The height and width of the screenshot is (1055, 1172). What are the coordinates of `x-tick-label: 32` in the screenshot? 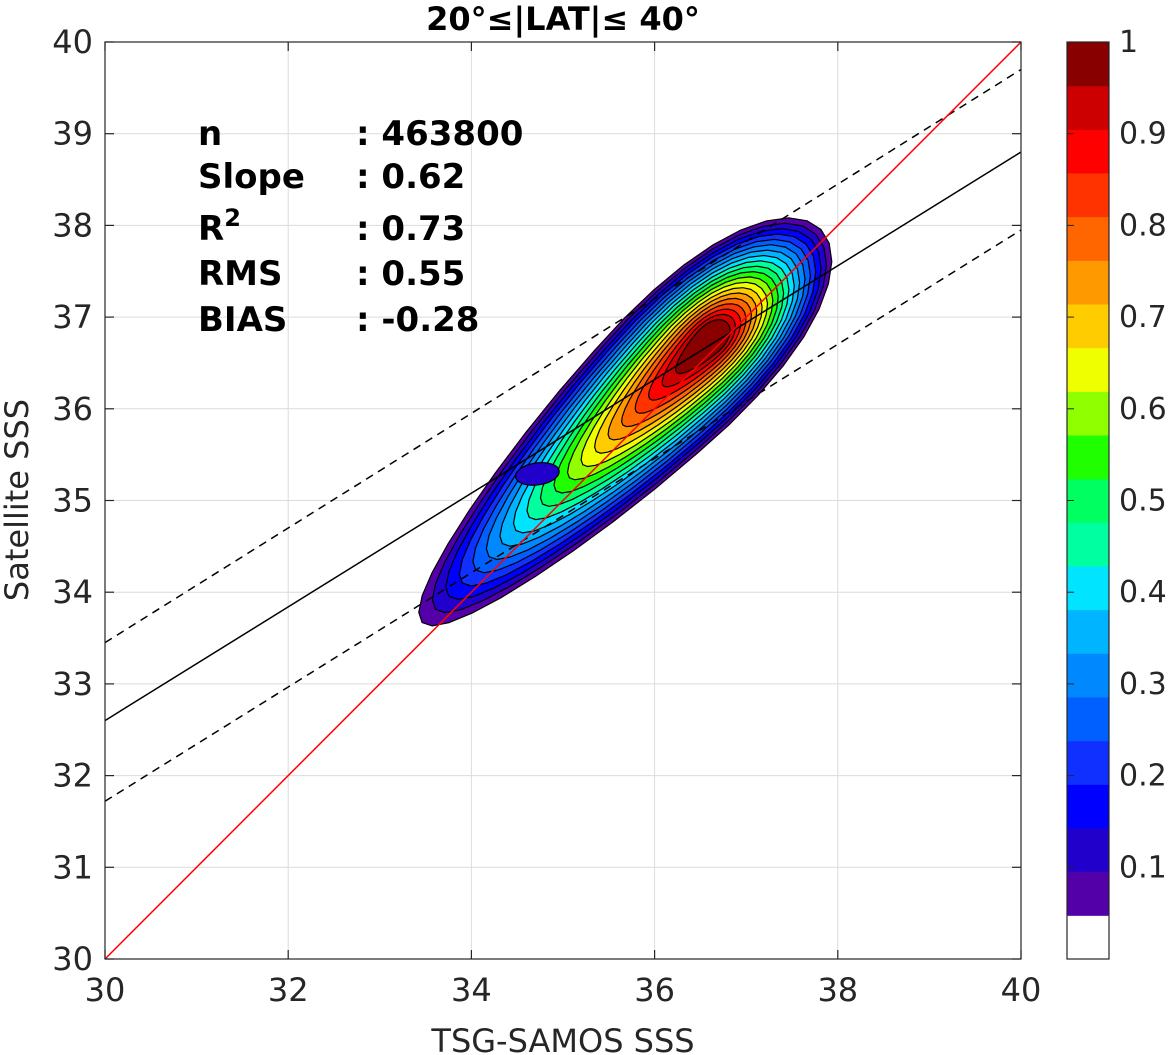 It's located at (288, 990).